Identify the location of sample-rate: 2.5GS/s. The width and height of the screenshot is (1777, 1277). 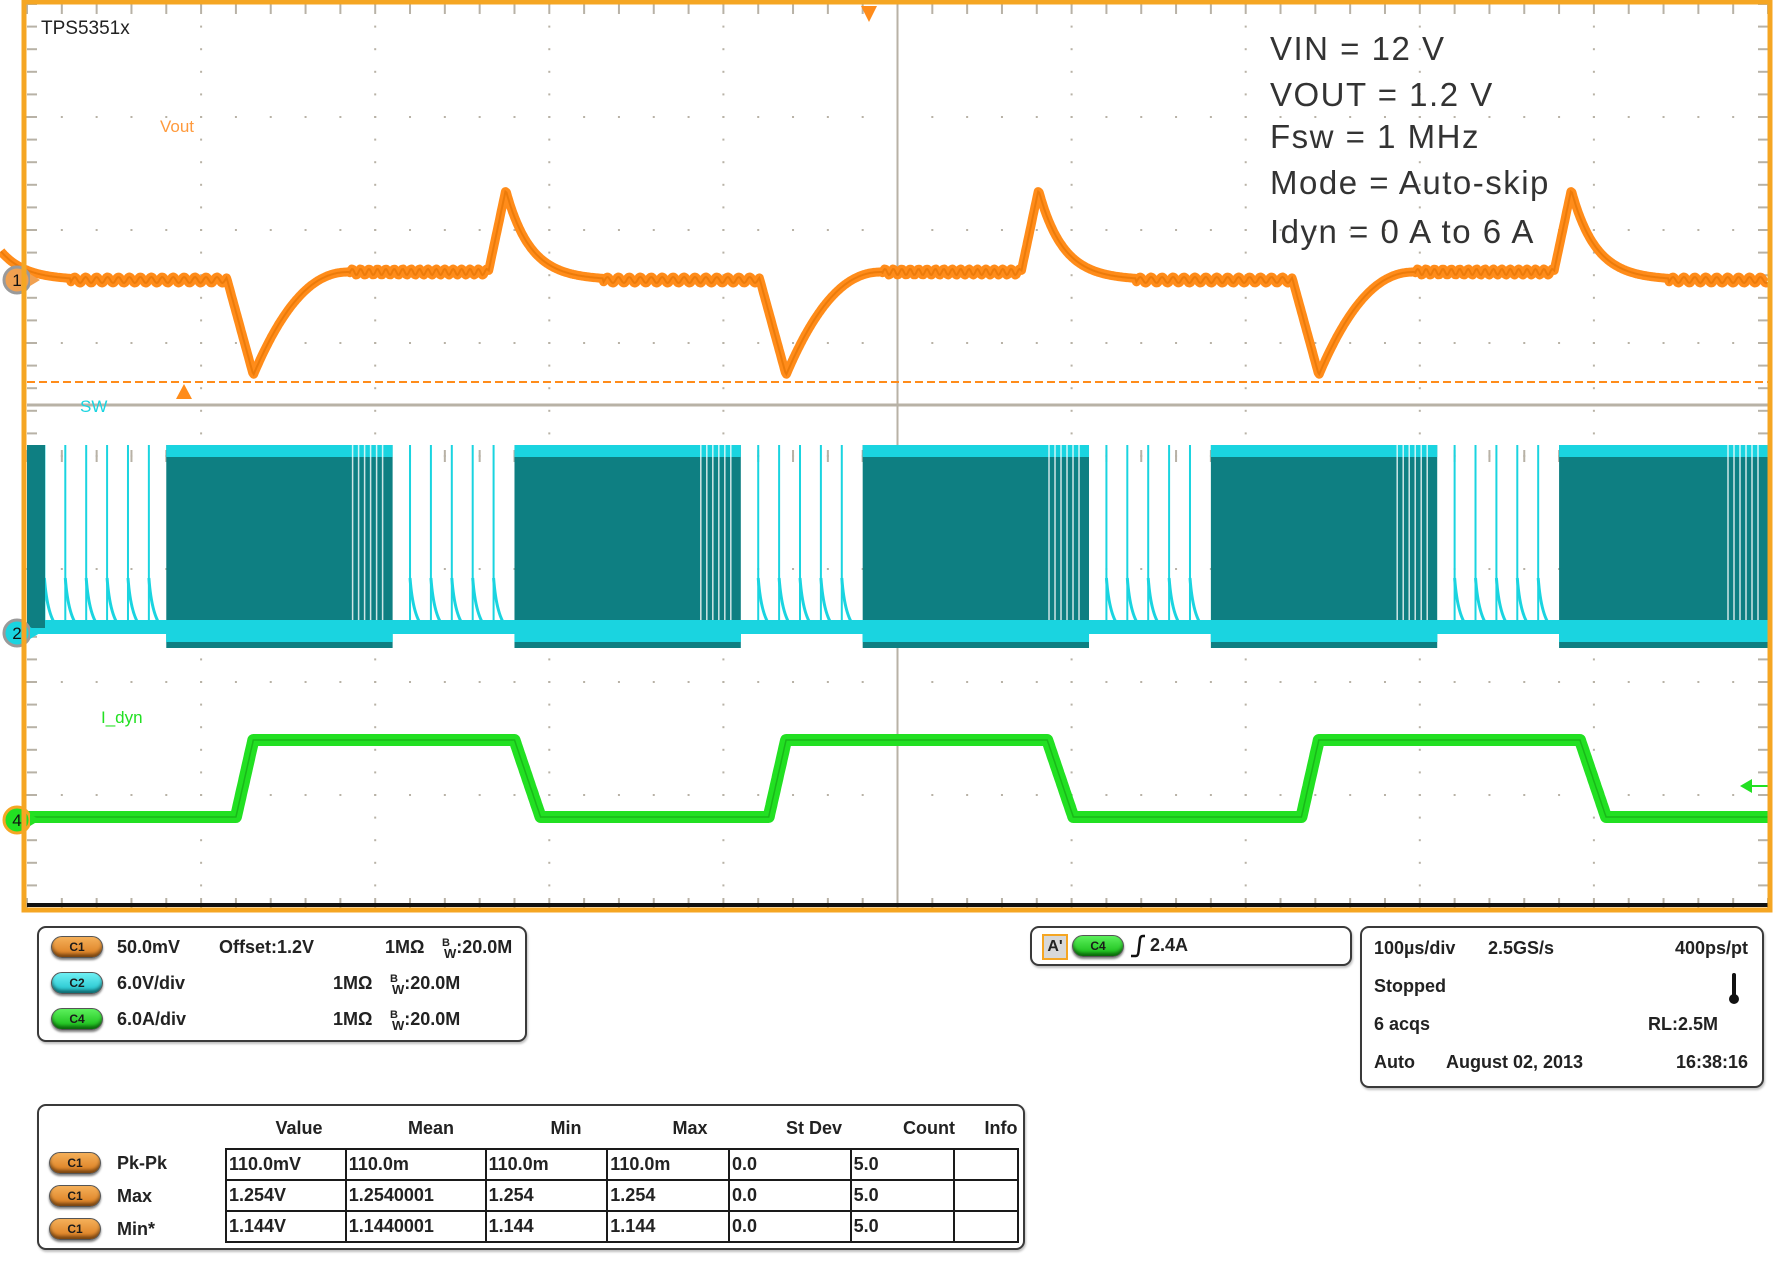
(1521, 948).